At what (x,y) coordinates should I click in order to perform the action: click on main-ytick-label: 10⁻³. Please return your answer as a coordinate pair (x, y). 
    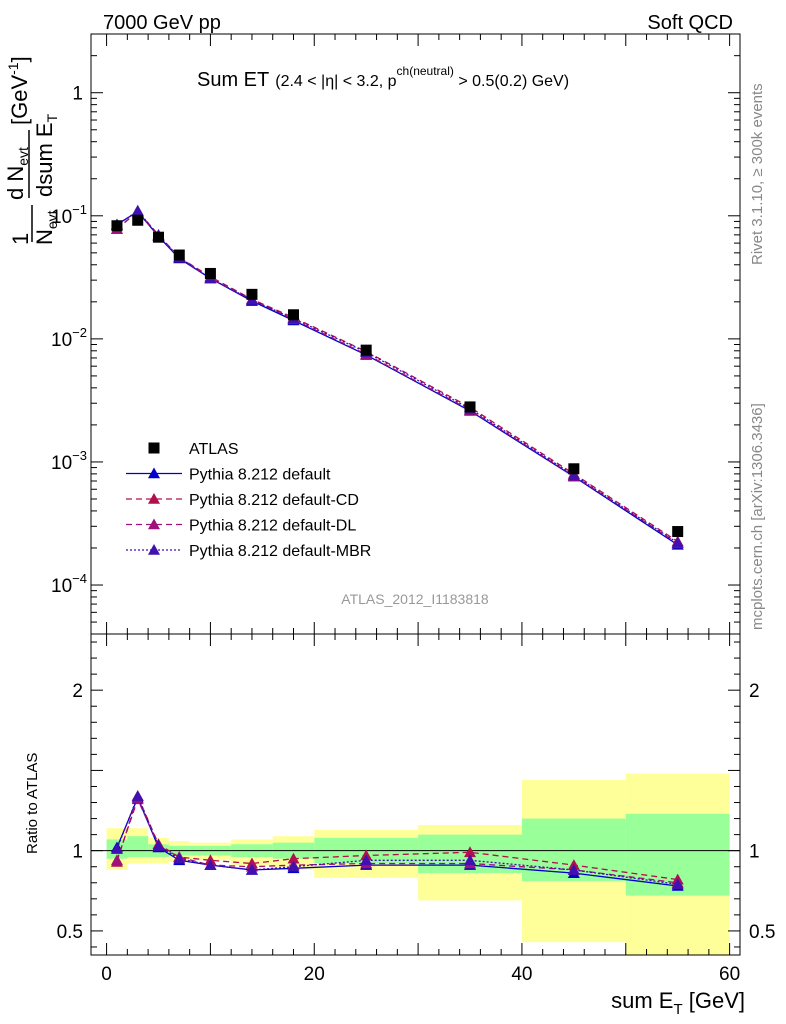
    Looking at the image, I should click on (69, 461).